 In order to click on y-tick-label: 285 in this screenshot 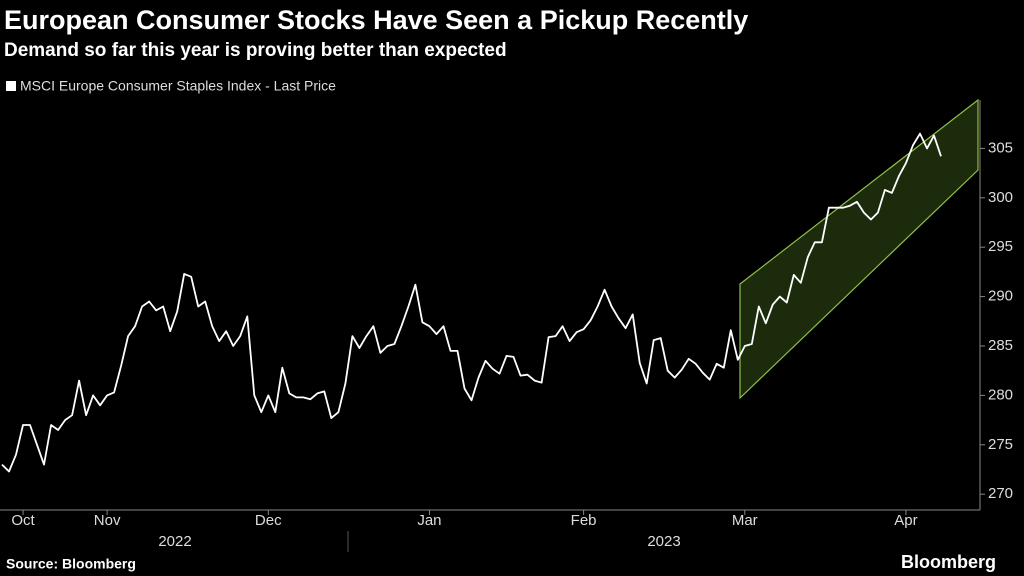, I will do `click(1000, 345)`.